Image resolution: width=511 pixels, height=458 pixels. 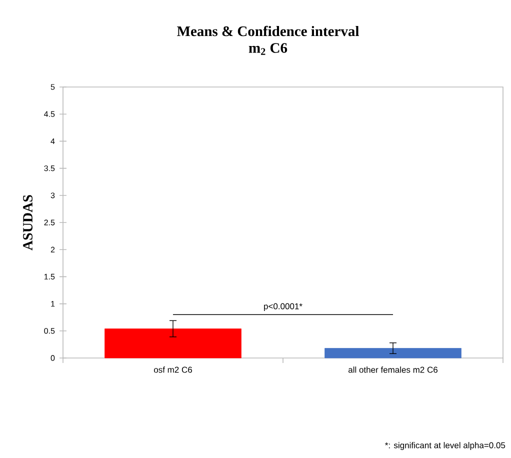 What do you see at coordinates (52, 87) in the screenshot?
I see `y-tick-label: 5` at bounding box center [52, 87].